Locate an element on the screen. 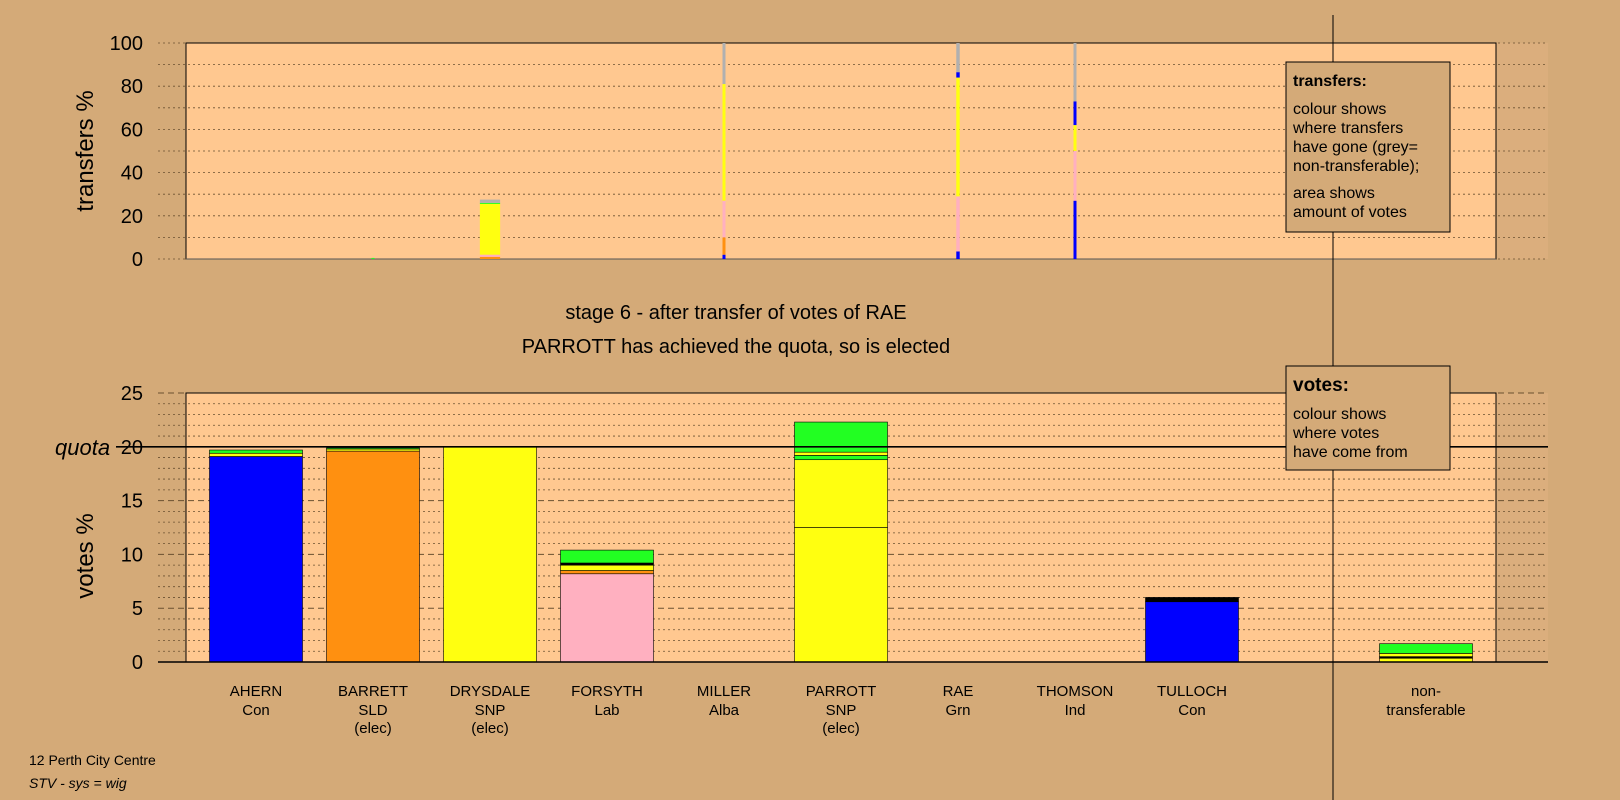 The width and height of the screenshot is (1620, 800). candidate-party-label: Grn is located at coordinates (957, 710).